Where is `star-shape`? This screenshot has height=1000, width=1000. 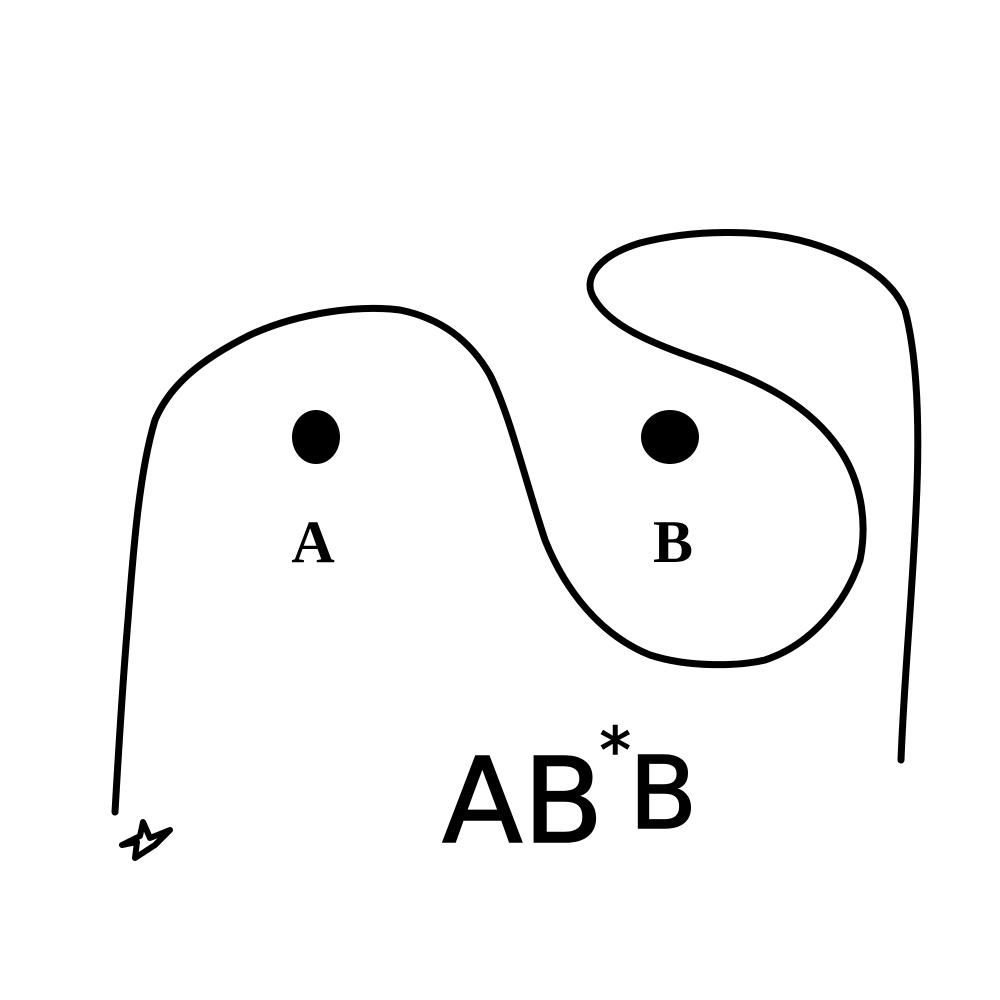
star-shape is located at coordinates (146, 840).